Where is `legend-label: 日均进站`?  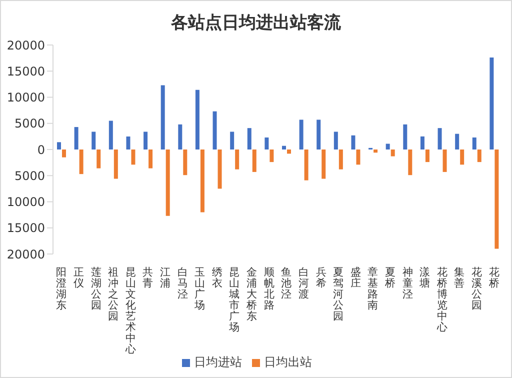
legend-label: 日均进站 is located at coordinates (218, 362).